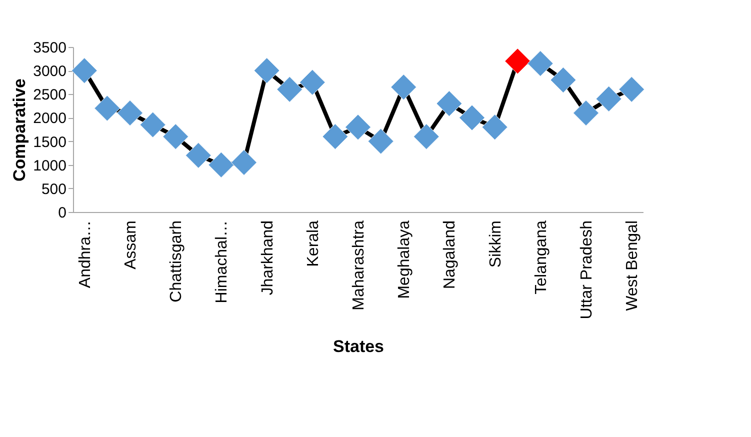  Describe the element at coordinates (405, 259) in the screenshot. I see `x-tick-label: Meghalaya` at that location.